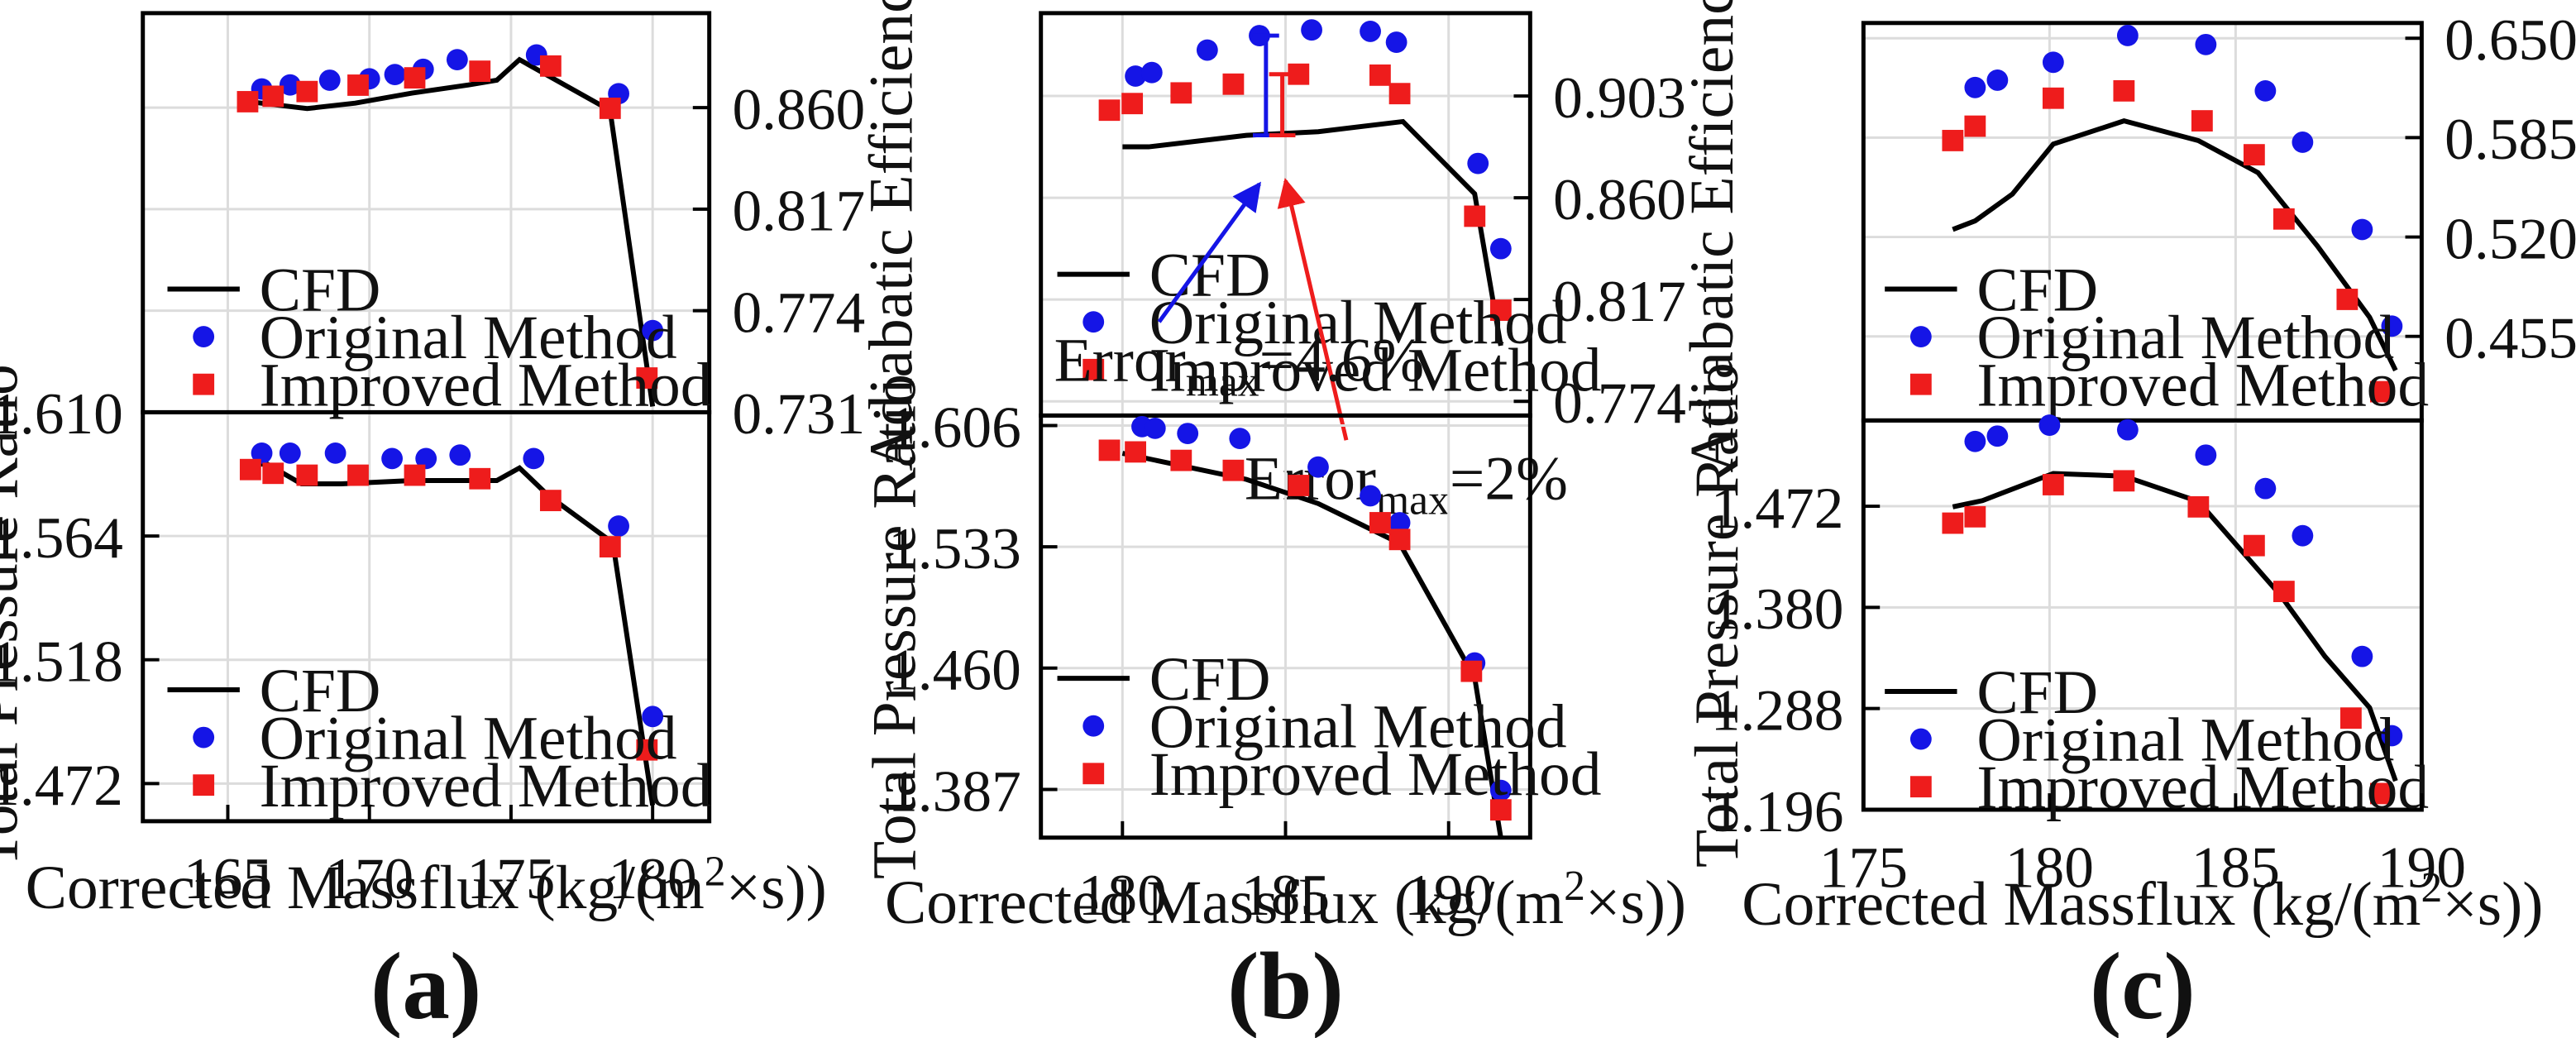 The height and width of the screenshot is (1038, 2576). Describe the element at coordinates (62, 538) in the screenshot. I see `y-tick-label: 1.564` at that location.